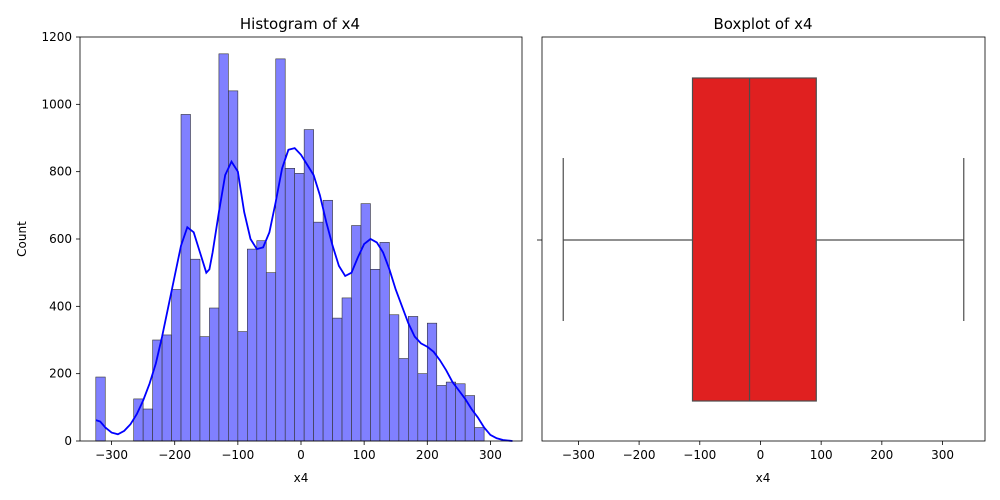 Image resolution: width=1000 pixels, height=500 pixels. I want to click on histogram-y-ticks: 0 200 400 600 800 1000 1200, so click(60, 239).